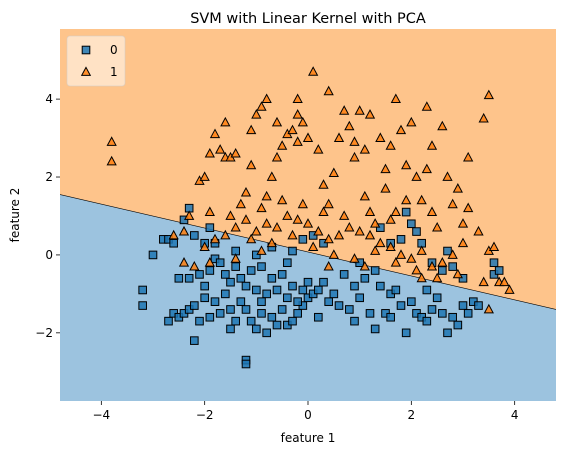 This screenshot has width=565, height=455. I want to click on x-tick-label: 2, so click(412, 415).